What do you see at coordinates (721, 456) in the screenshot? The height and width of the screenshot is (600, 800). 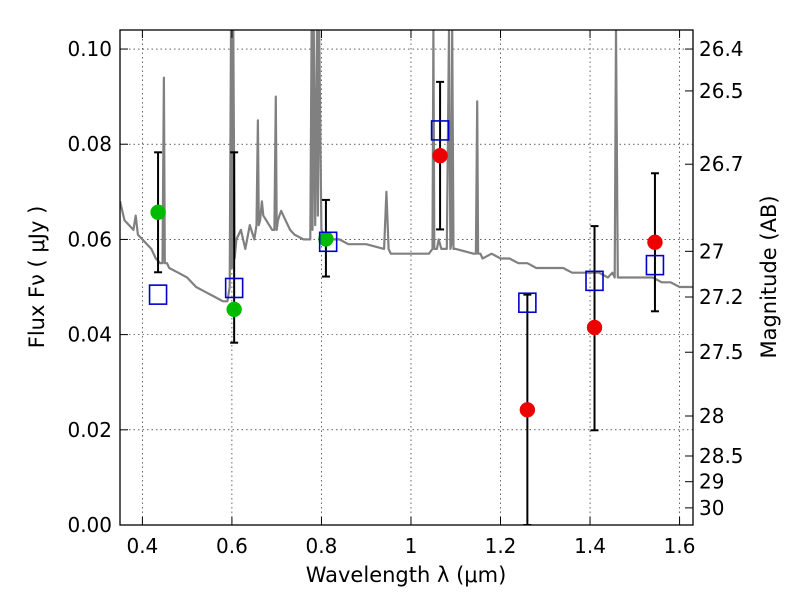 I see `right-tick-label: 28.5` at bounding box center [721, 456].